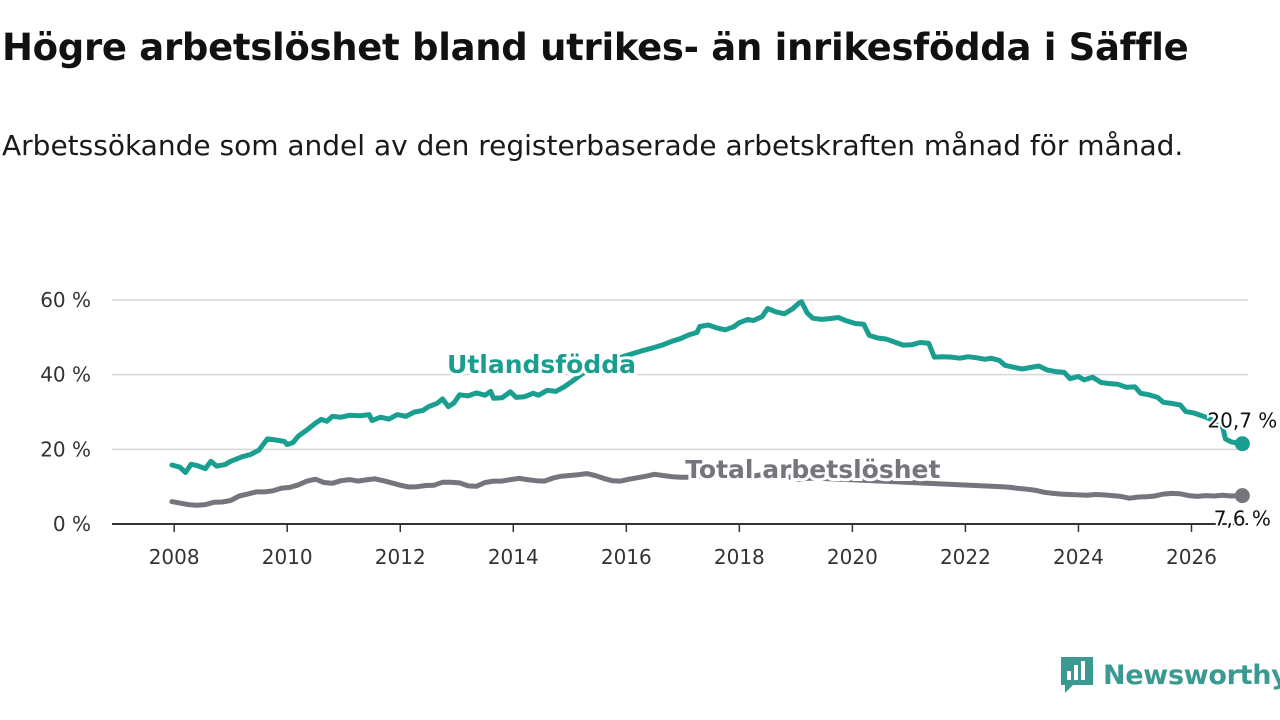 The width and height of the screenshot is (1280, 720). Describe the element at coordinates (65, 375) in the screenshot. I see `y-tick-label: 40 %` at that location.